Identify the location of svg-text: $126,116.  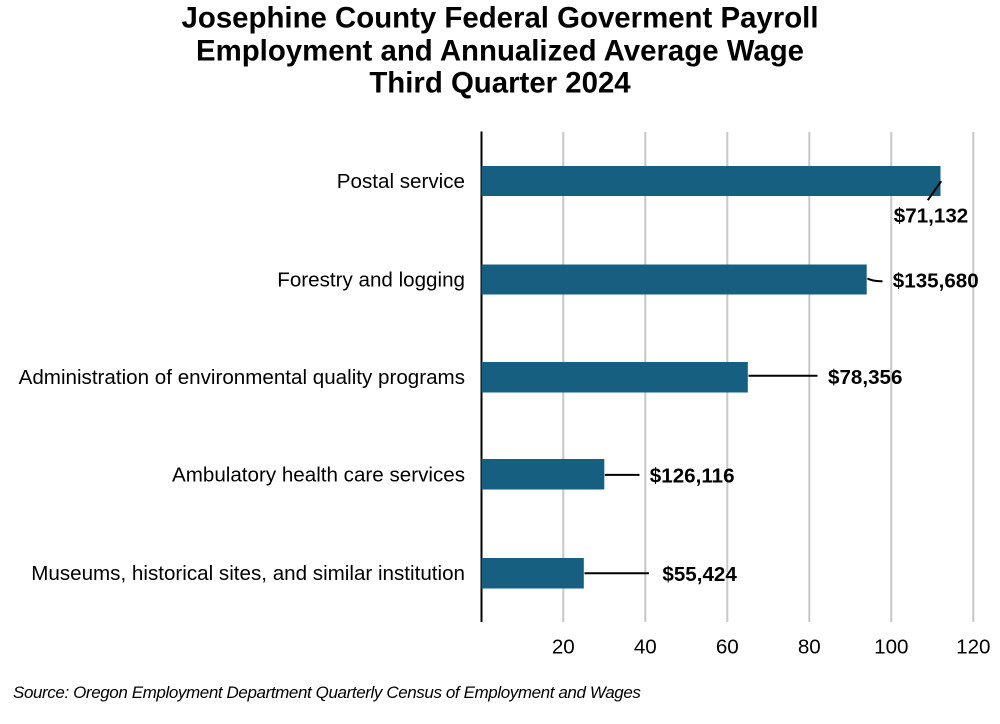
(692, 476).